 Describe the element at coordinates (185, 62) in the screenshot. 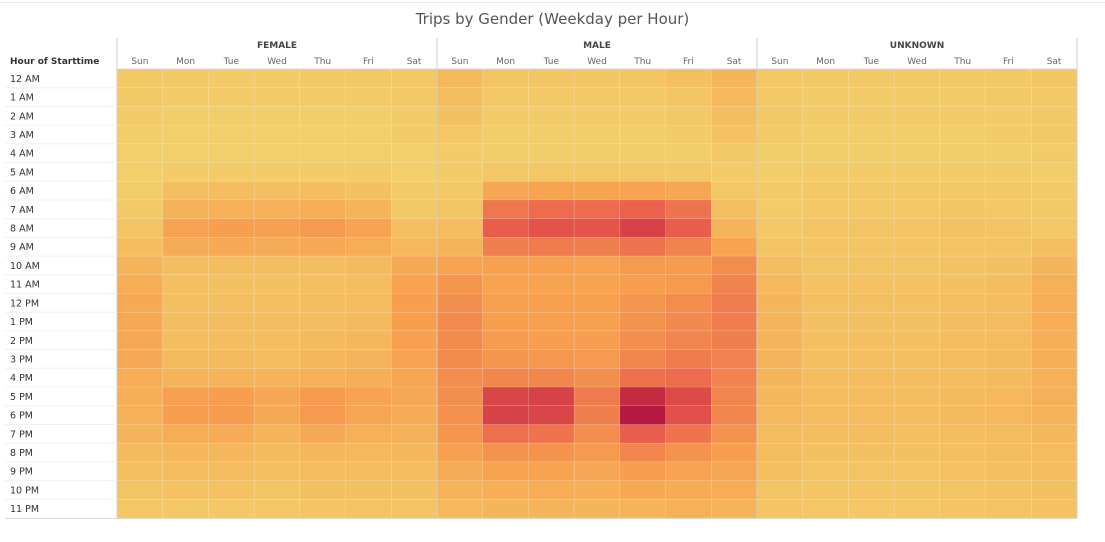

I see `day-tick-label: Mon` at that location.